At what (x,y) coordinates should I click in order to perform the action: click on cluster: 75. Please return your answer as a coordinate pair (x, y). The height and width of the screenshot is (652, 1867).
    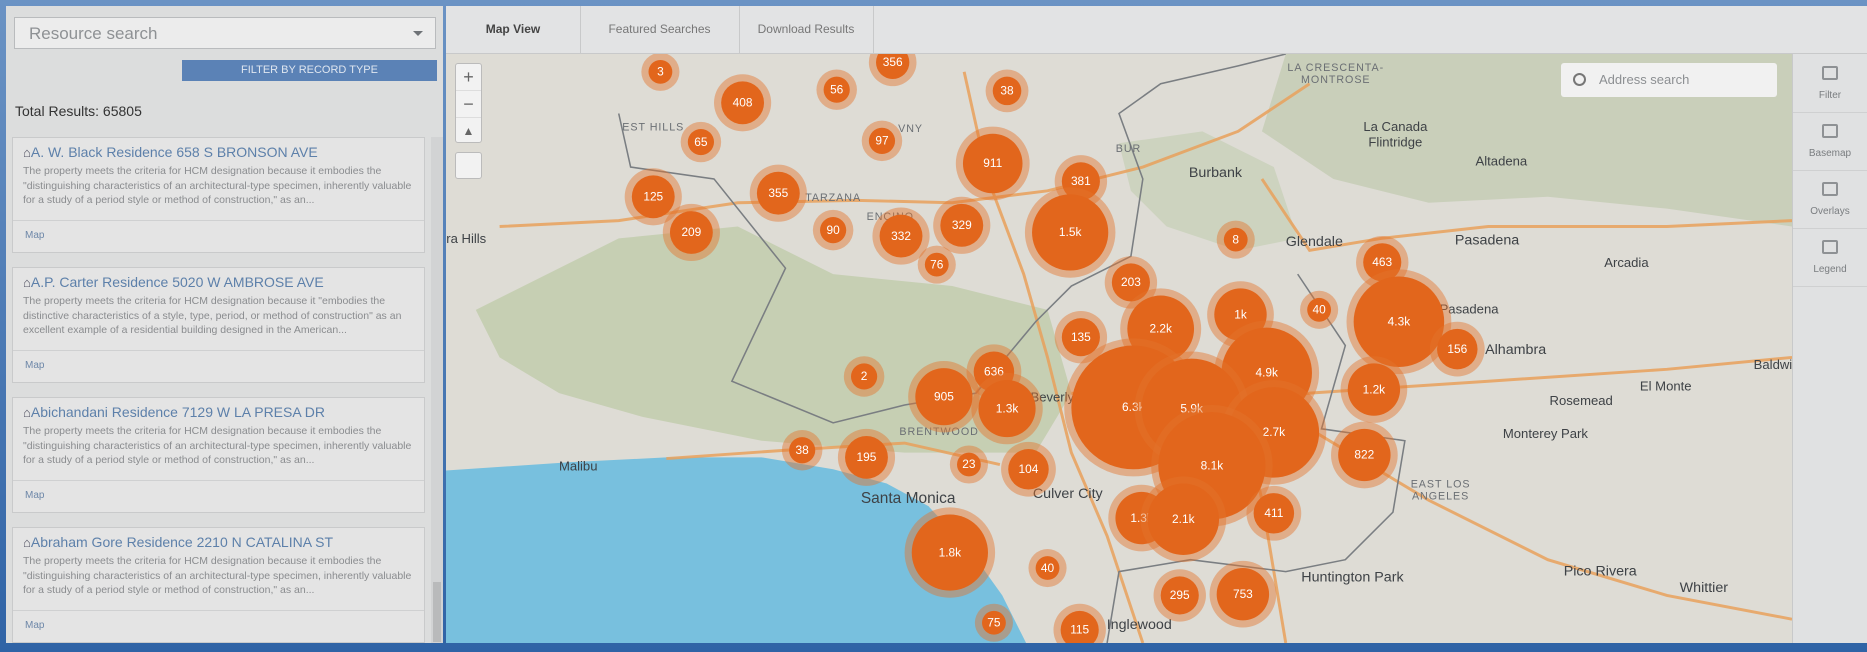
    Looking at the image, I should click on (993, 622).